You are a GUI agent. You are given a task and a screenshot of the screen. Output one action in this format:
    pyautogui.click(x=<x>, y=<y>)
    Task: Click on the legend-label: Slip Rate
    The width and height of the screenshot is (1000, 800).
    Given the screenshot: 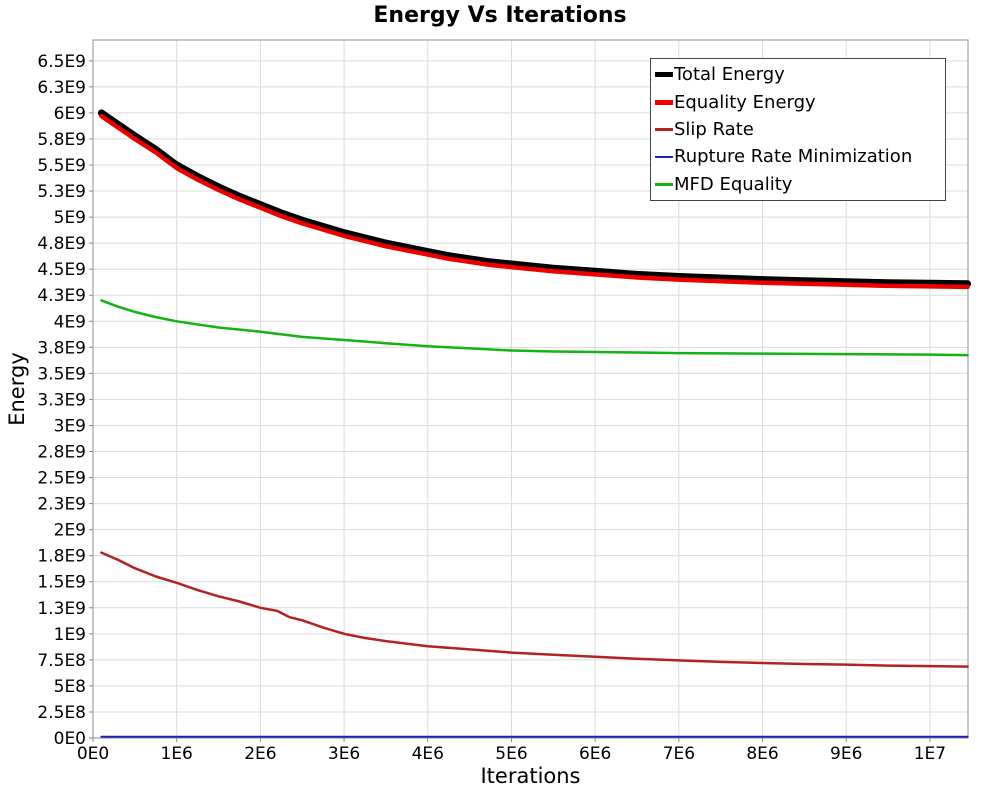 What is the action you would take?
    pyautogui.click(x=714, y=129)
    